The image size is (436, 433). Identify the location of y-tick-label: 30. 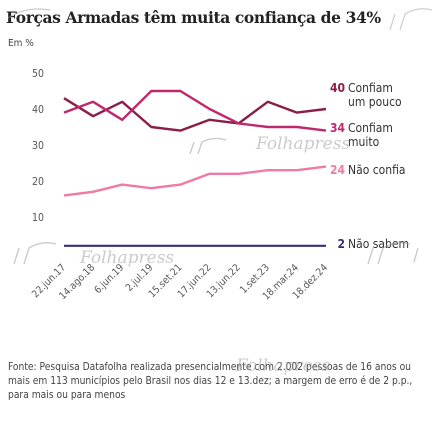
(38, 146).